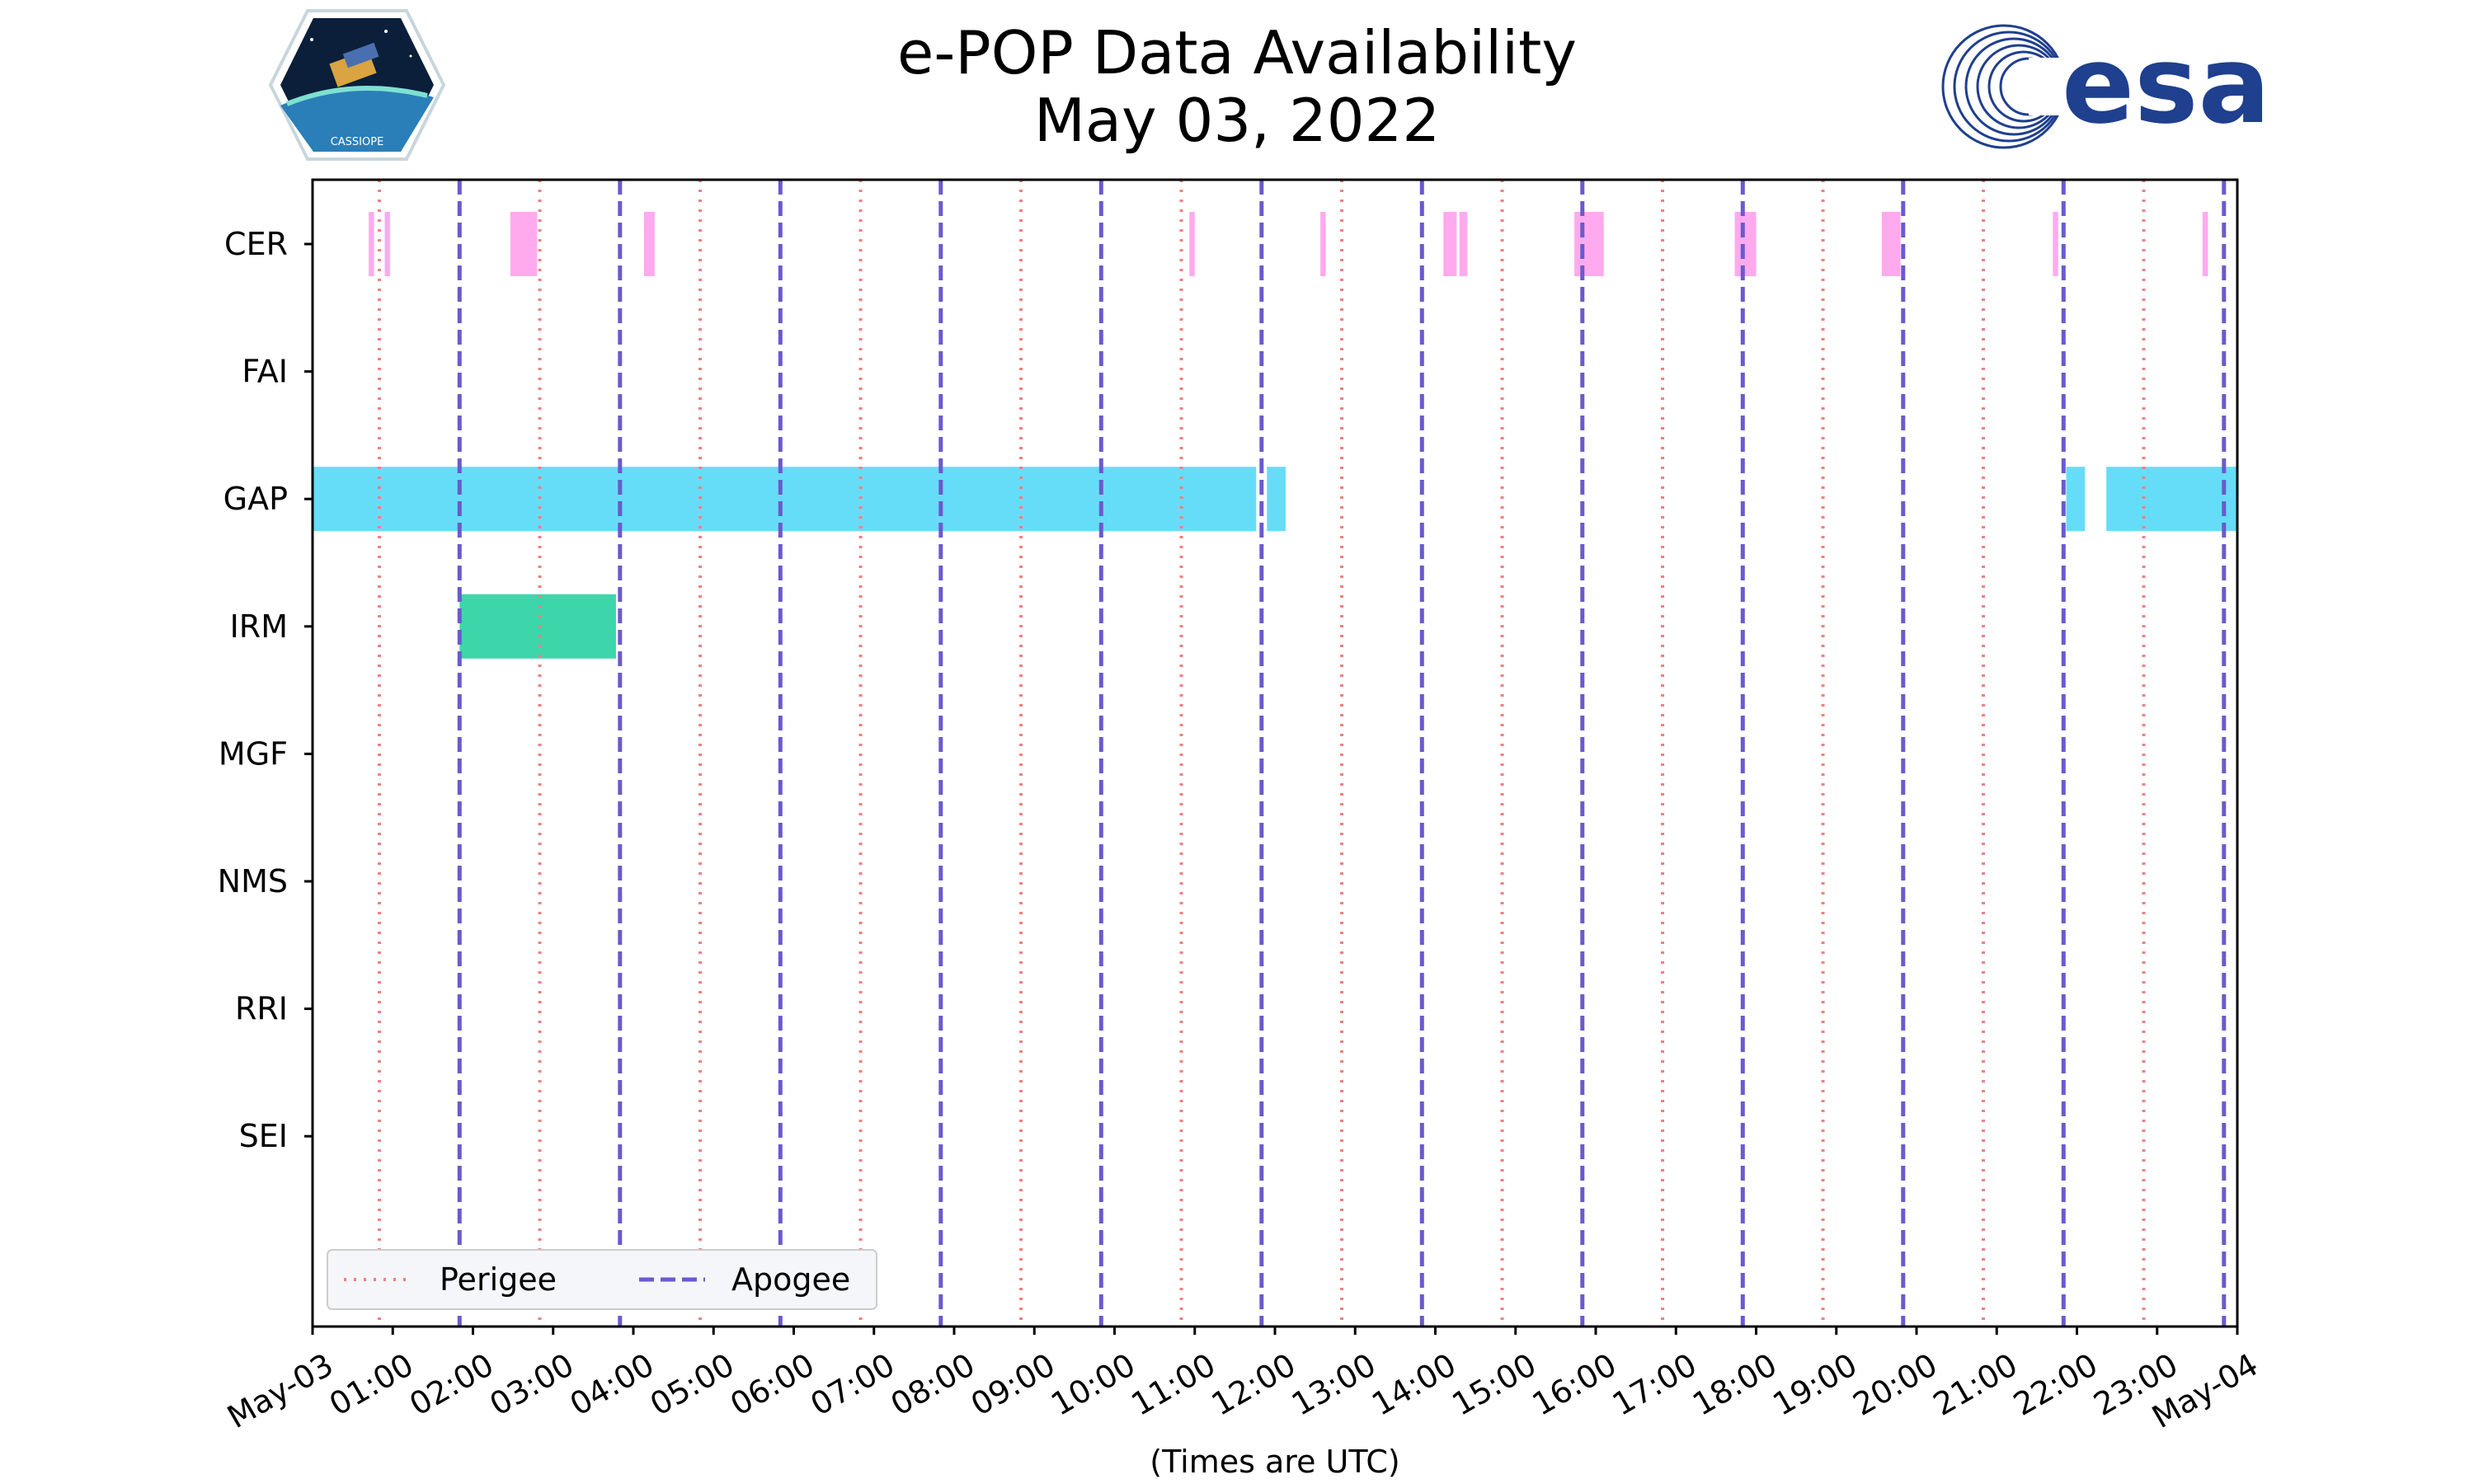 Image resolution: width=2474 pixels, height=1484 pixels. I want to click on x-tick-label: 07:00, so click(852, 1384).